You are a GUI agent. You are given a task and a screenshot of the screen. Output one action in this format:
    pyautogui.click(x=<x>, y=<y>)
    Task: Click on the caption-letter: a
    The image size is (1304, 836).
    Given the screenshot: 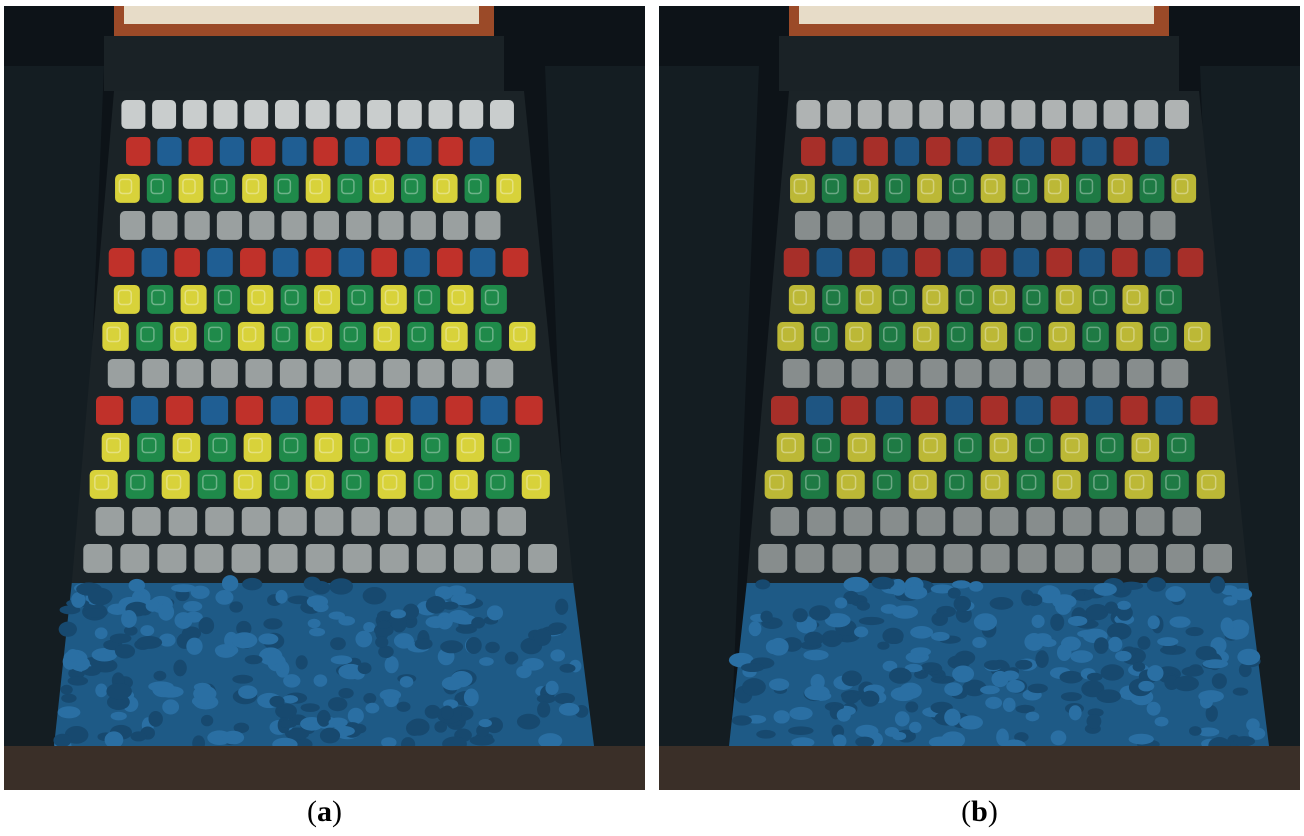 What is the action you would take?
    pyautogui.click(x=324, y=811)
    